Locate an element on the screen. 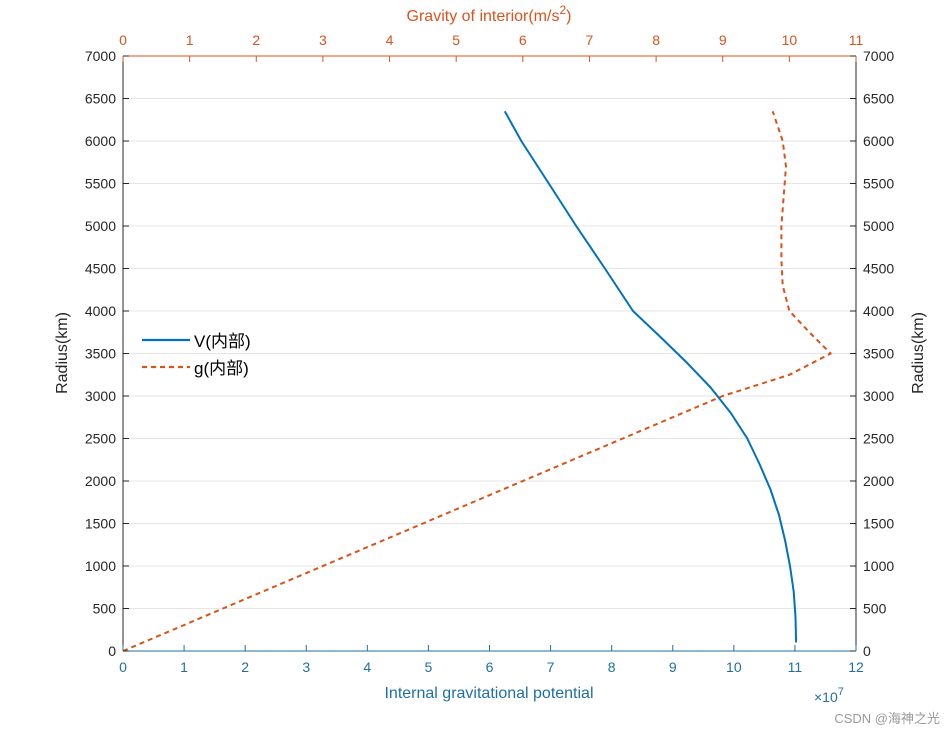  y-tick-label-left: 500 is located at coordinates (105, 609).